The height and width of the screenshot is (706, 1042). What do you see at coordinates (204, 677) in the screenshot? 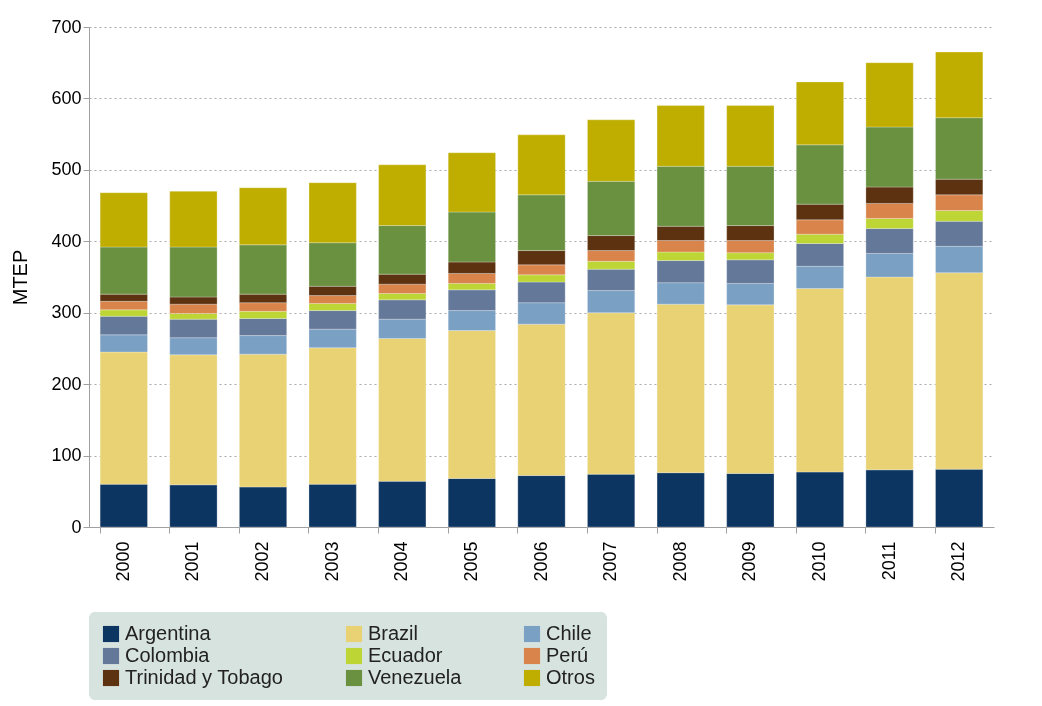
I see `legend-label: Trinidad y Tobago` at bounding box center [204, 677].